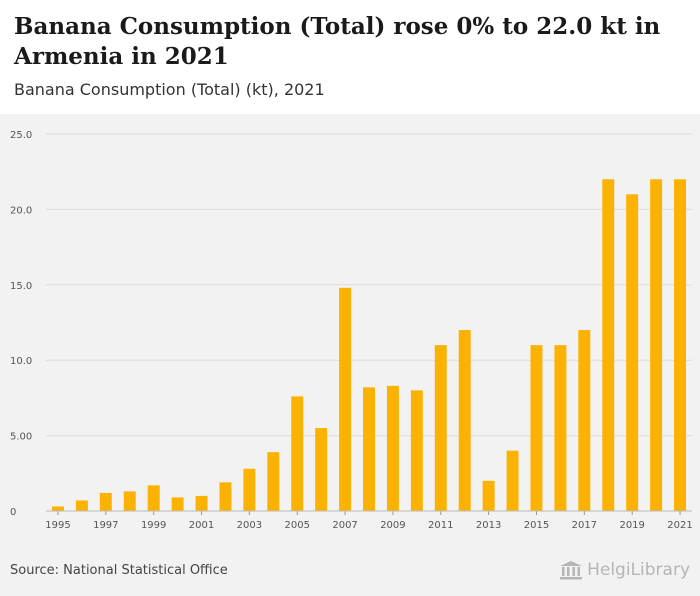  Describe the element at coordinates (632, 352) in the screenshot. I see `bar-2019` at that location.